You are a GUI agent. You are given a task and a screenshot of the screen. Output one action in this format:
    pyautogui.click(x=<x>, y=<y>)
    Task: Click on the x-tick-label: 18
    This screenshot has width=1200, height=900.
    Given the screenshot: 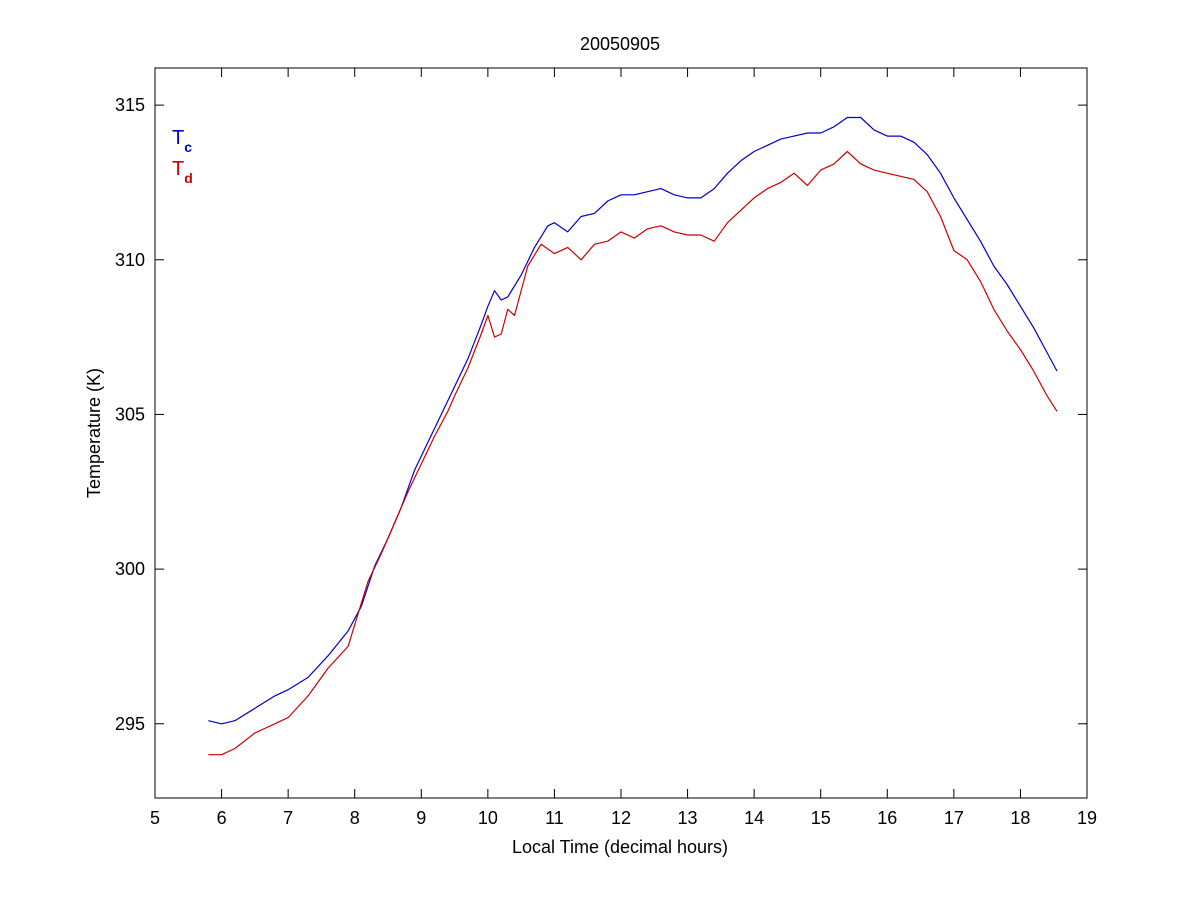 What is the action you would take?
    pyautogui.click(x=1020, y=818)
    